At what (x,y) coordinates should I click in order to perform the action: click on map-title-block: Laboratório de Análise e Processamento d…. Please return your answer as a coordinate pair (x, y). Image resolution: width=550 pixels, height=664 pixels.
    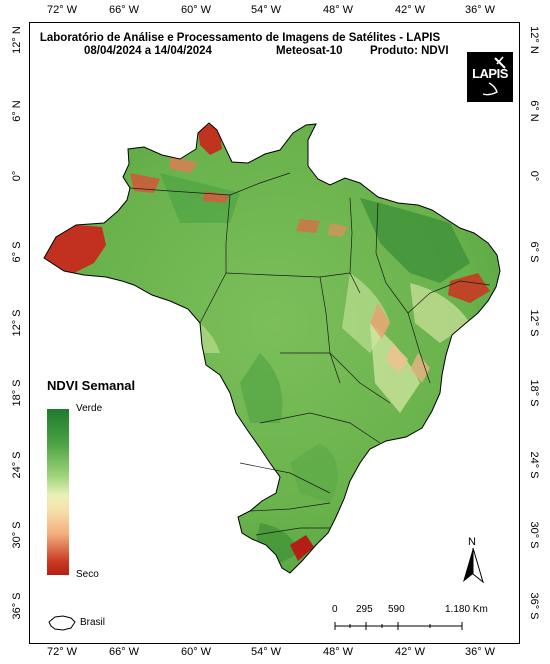
    Looking at the image, I should click on (240, 46).